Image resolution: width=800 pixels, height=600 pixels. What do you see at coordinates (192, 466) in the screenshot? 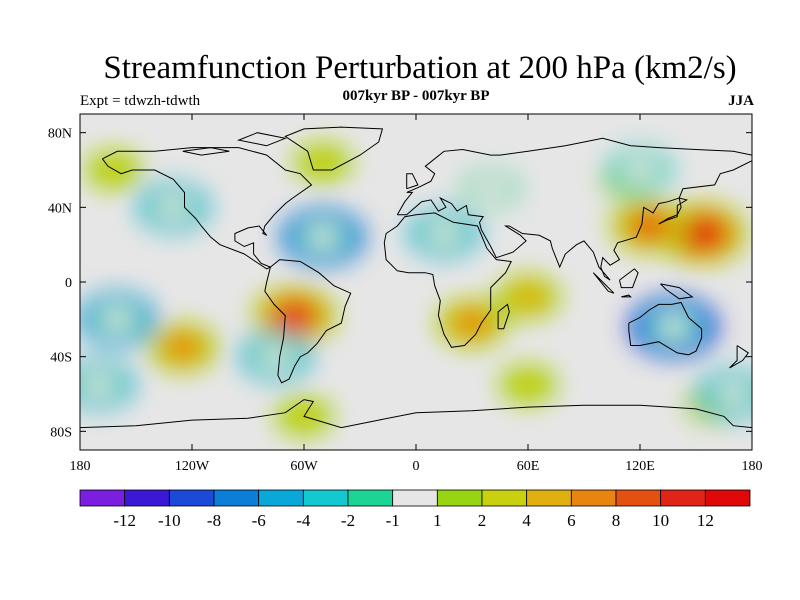
I see `lon-tick-label: 120W` at bounding box center [192, 466].